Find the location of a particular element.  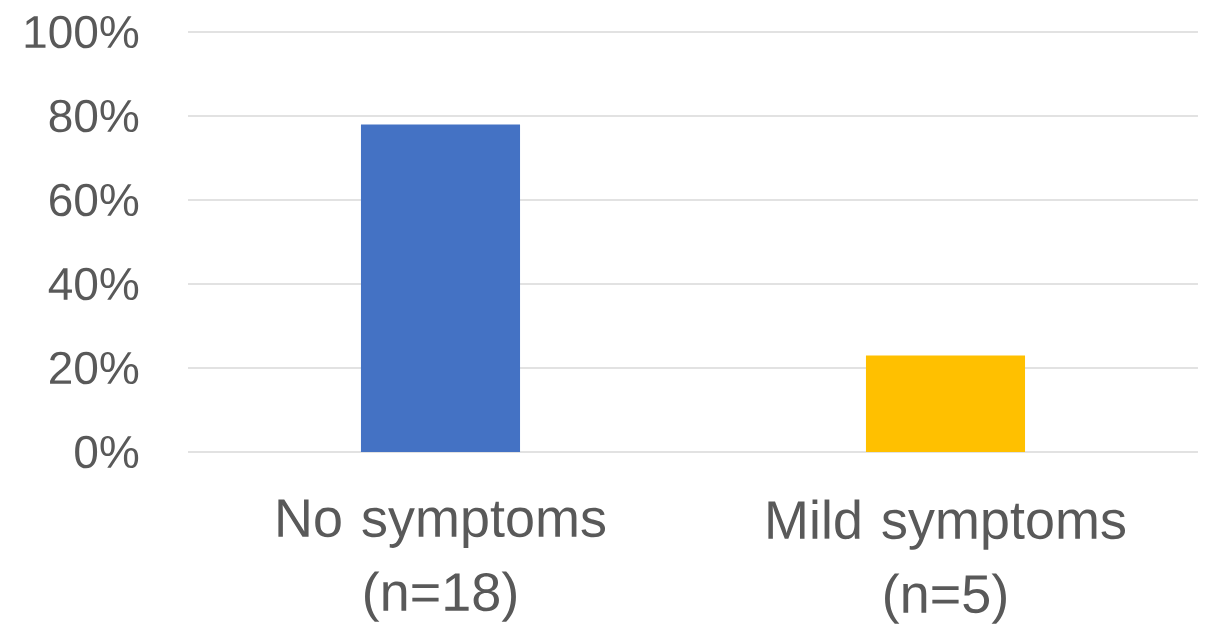

y-tick-label: 40% is located at coordinates (93, 284).